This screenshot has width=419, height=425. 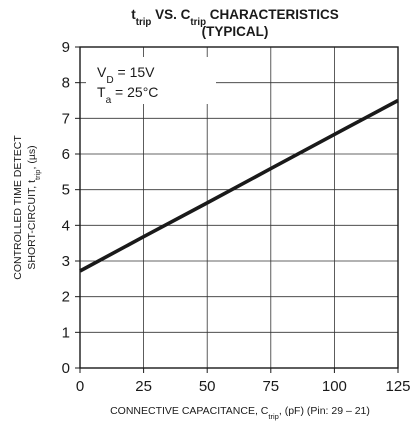 I want to click on text-run: CHARACTERISTICS, so click(x=272, y=14).